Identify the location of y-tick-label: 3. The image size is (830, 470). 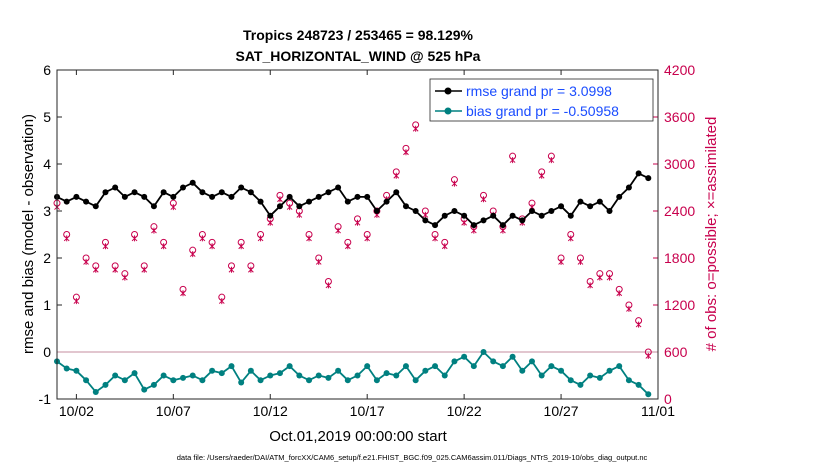
(47, 211).